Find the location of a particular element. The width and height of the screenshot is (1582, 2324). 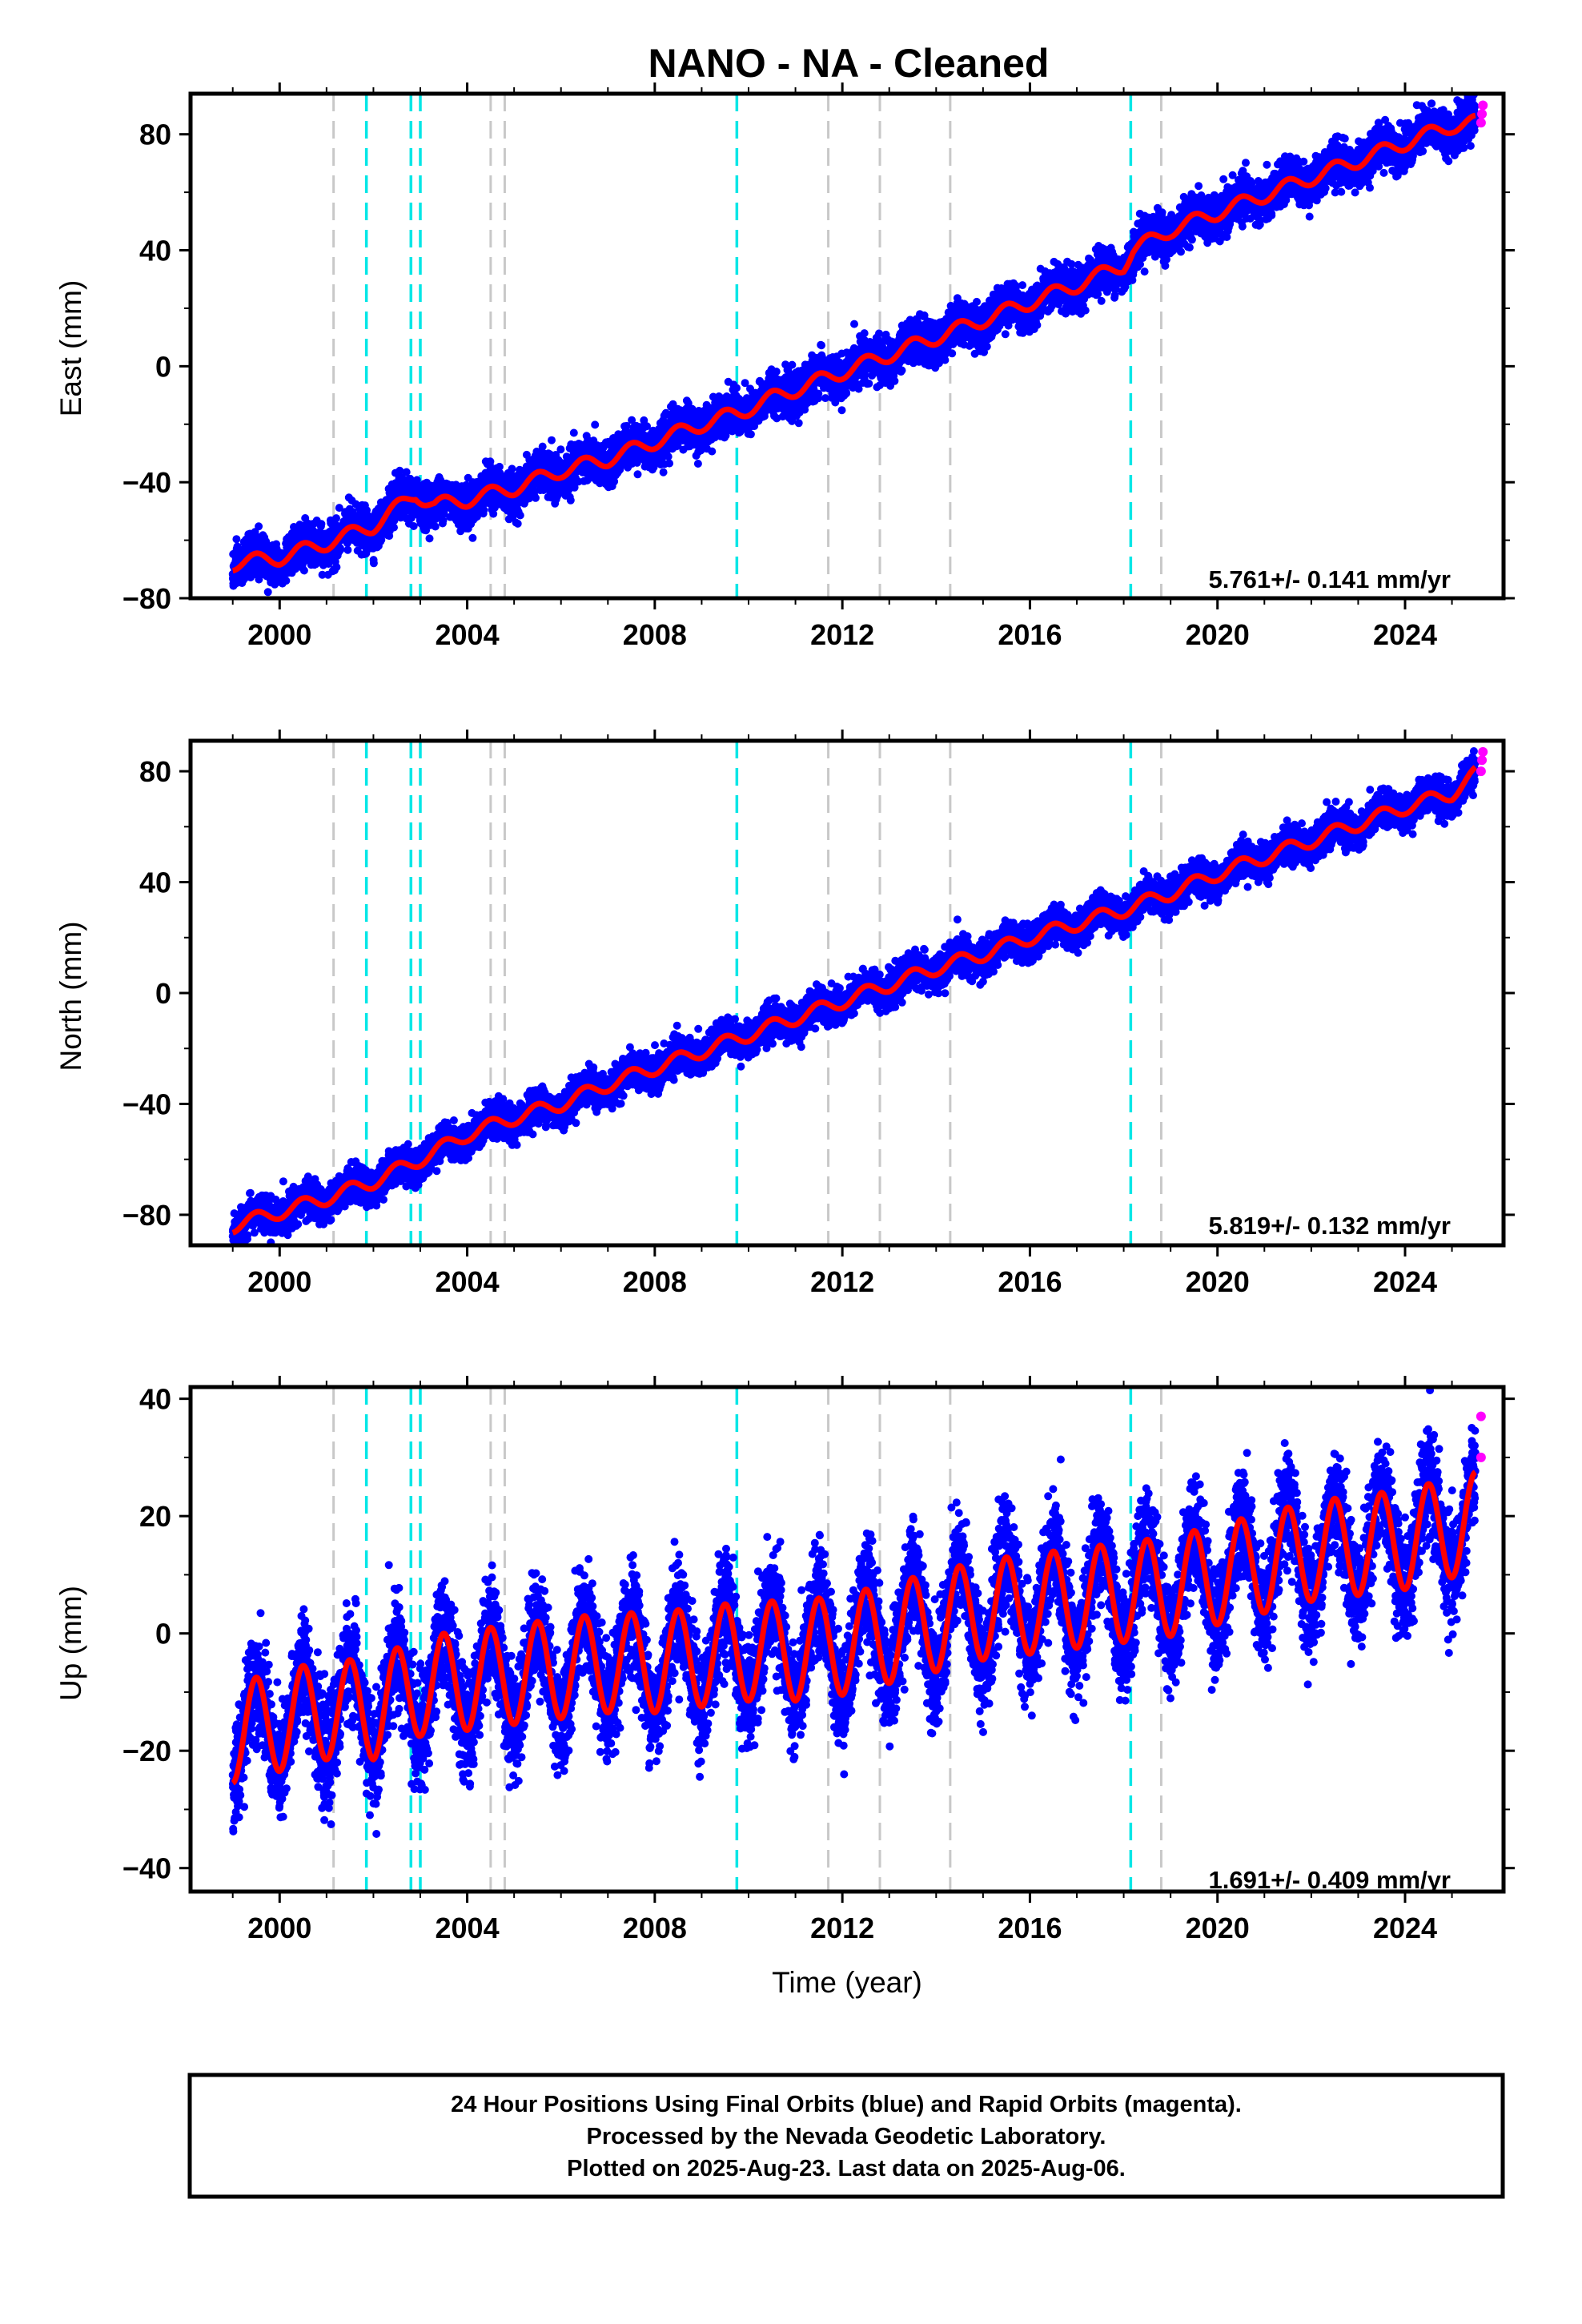

east-ytick-label-4: 80 is located at coordinates (155, 135).